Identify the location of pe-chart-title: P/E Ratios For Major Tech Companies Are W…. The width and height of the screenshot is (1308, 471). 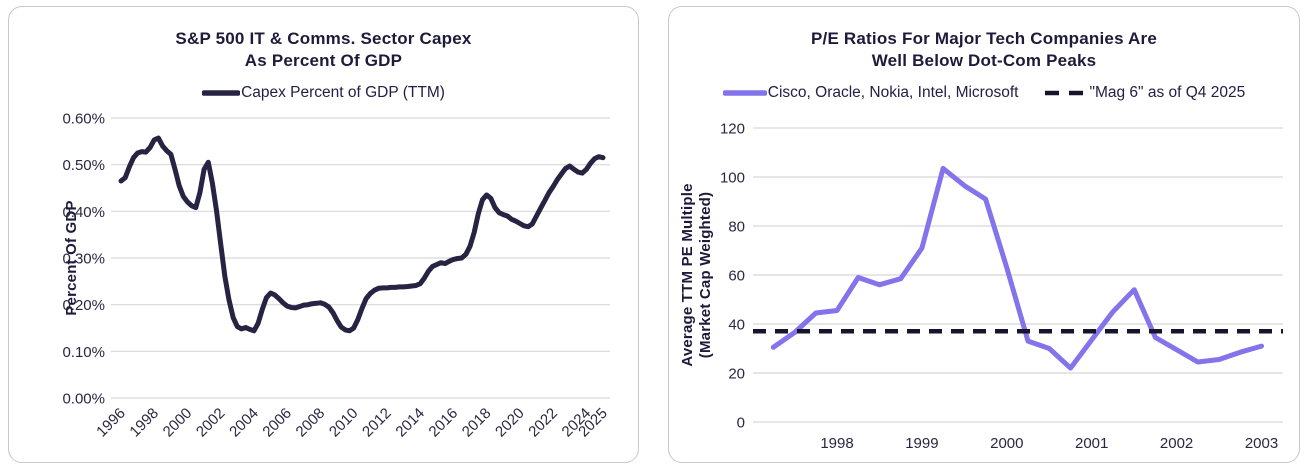
(984, 50).